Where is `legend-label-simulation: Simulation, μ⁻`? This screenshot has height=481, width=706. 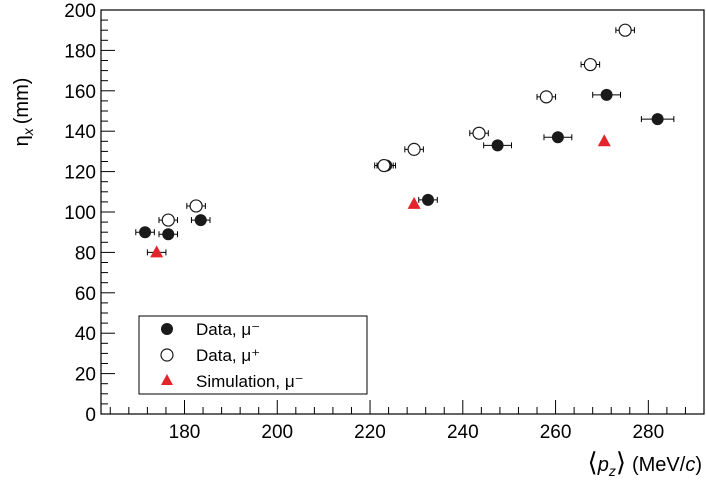
legend-label-simulation: Simulation, μ⁻ is located at coordinates (250, 381).